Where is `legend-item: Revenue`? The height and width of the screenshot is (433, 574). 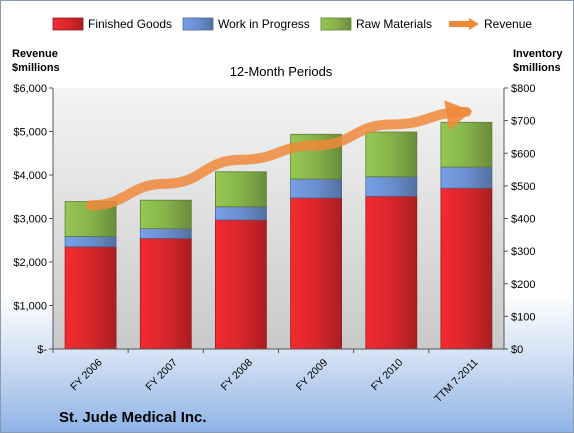
legend-item: Revenue is located at coordinates (490, 24).